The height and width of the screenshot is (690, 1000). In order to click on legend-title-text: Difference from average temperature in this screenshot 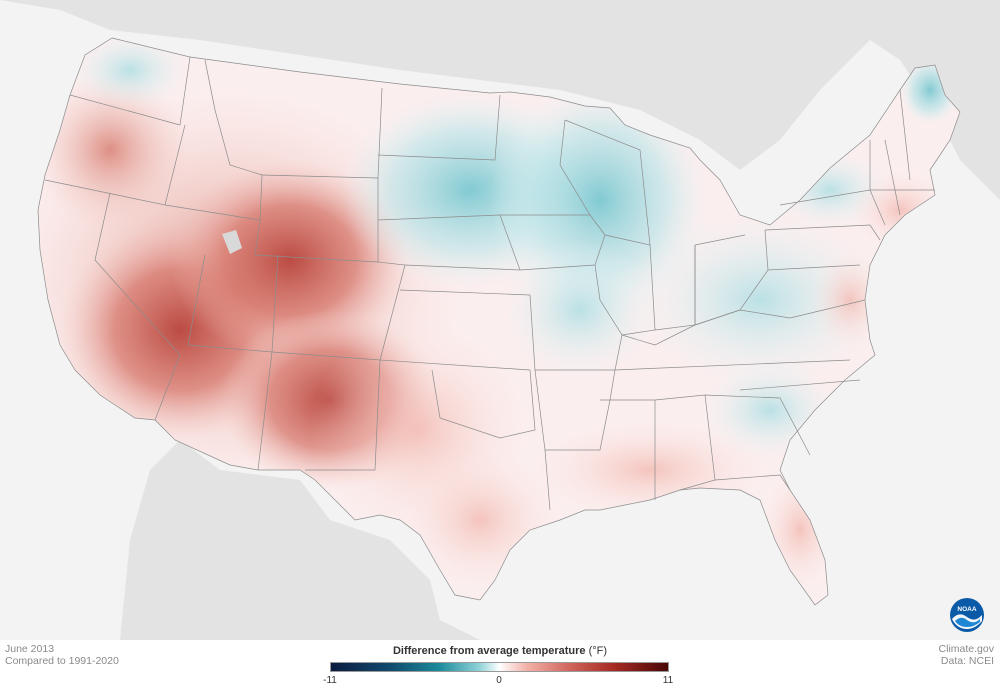, I will do `click(489, 651)`.